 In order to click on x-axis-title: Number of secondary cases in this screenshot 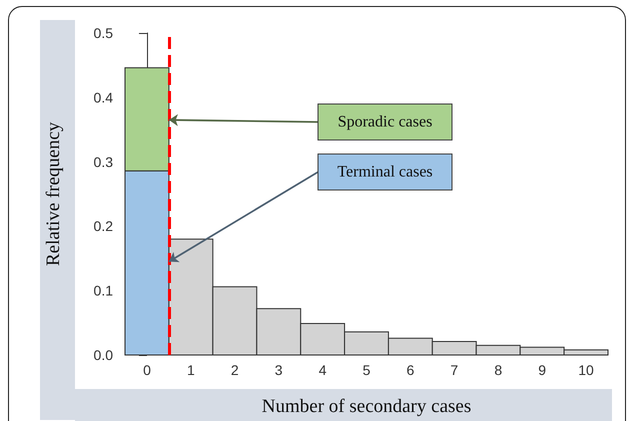, I will do `click(367, 406)`.